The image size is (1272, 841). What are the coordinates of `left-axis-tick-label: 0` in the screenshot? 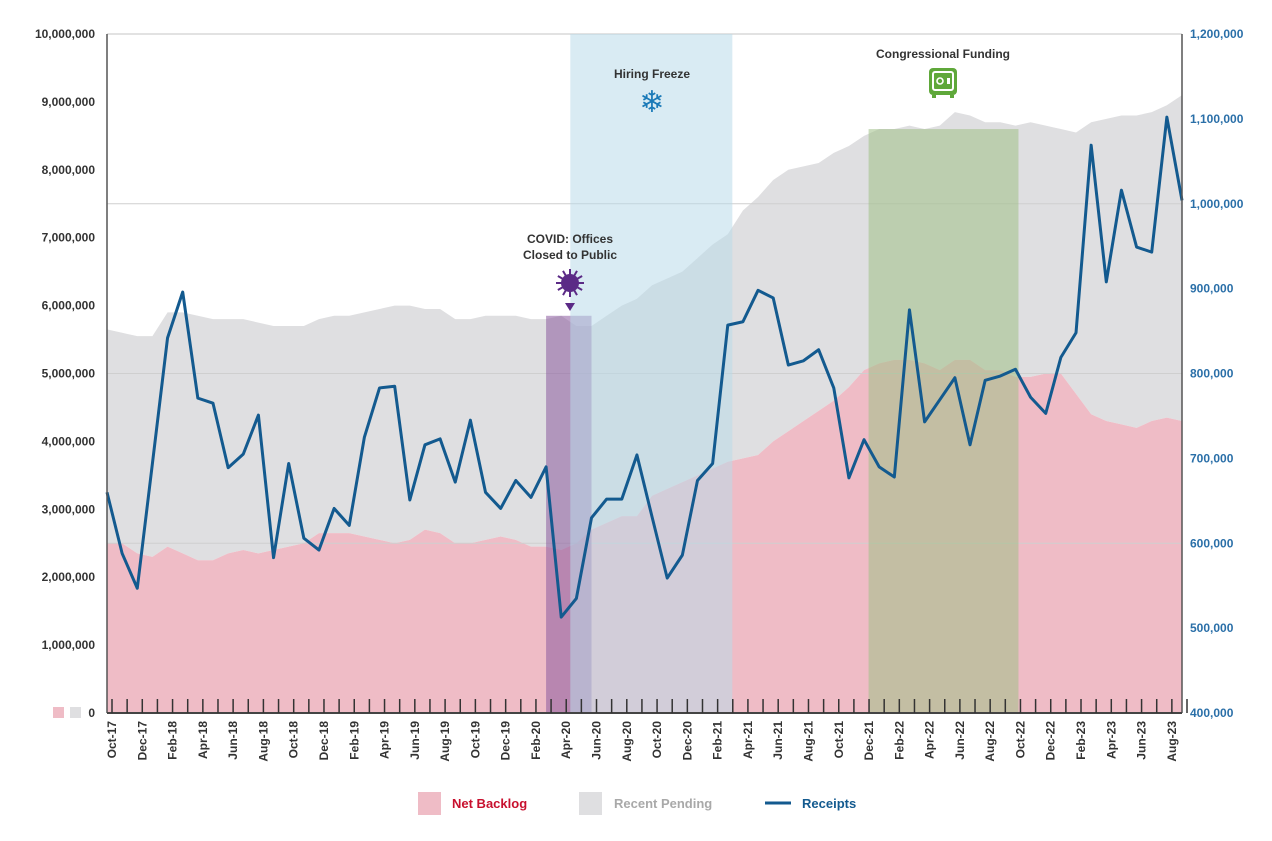 It's located at (91, 713).